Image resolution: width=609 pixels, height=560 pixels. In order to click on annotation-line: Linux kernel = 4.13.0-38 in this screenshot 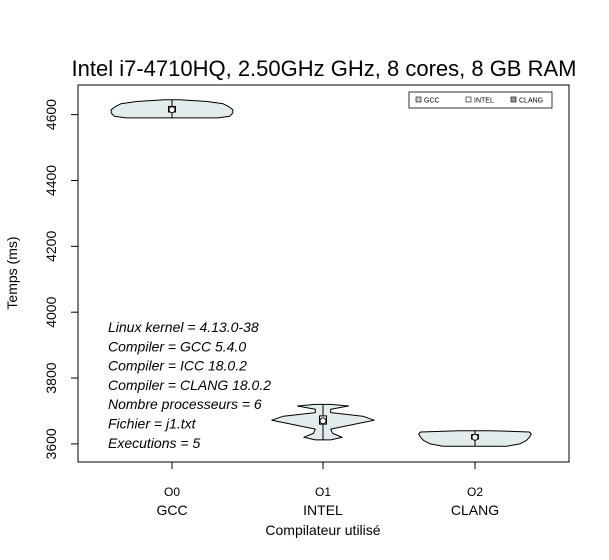, I will do `click(183, 327)`.